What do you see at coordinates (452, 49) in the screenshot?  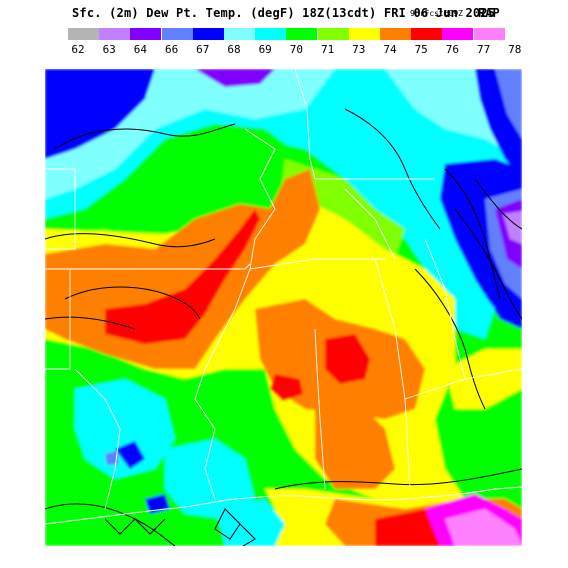 I see `legend-label: 76` at bounding box center [452, 49].